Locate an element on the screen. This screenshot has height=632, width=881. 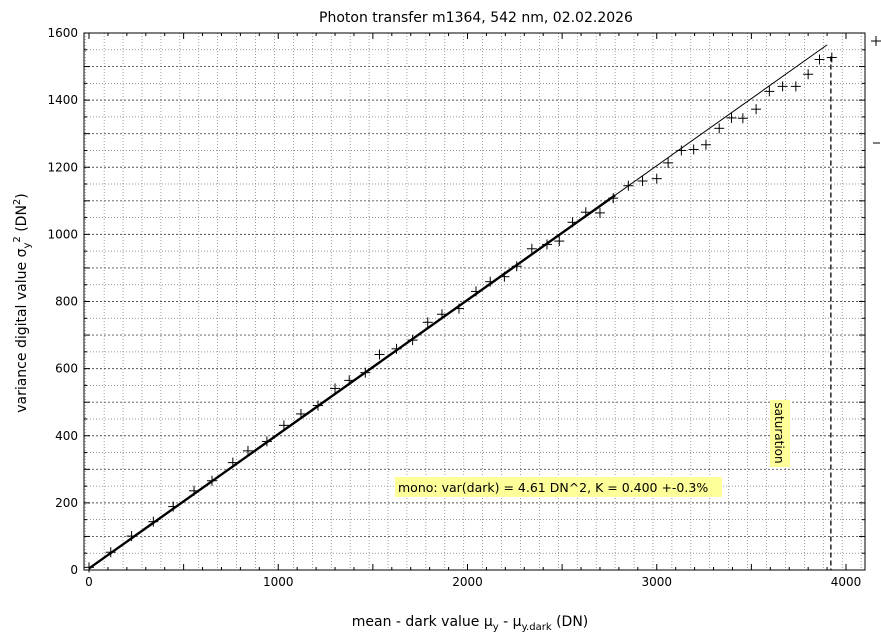
x-axis-label: mean - dark value μy - μy.dark (DN) is located at coordinates (470, 623).